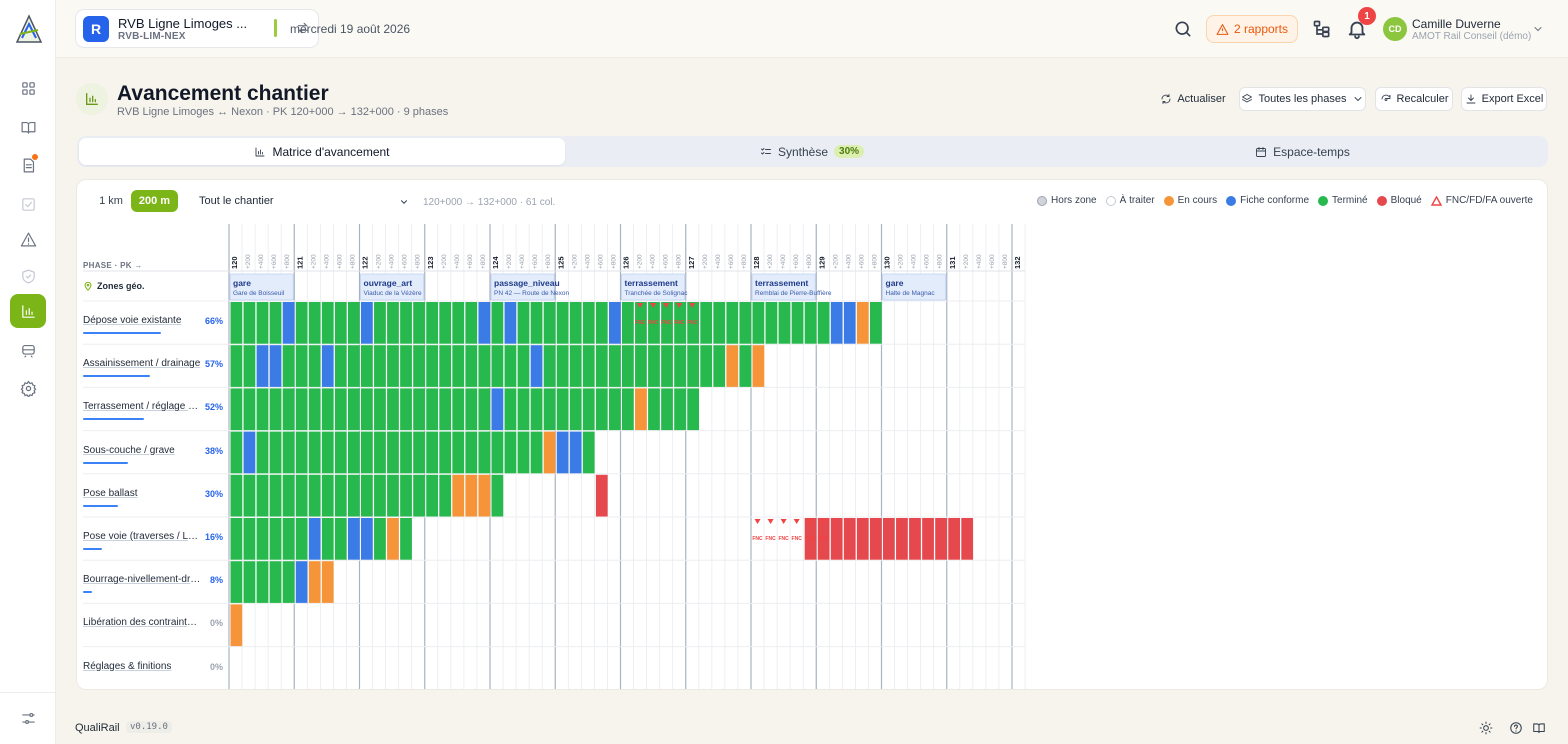  I want to click on sidebar-item-gear, so click(28, 388).